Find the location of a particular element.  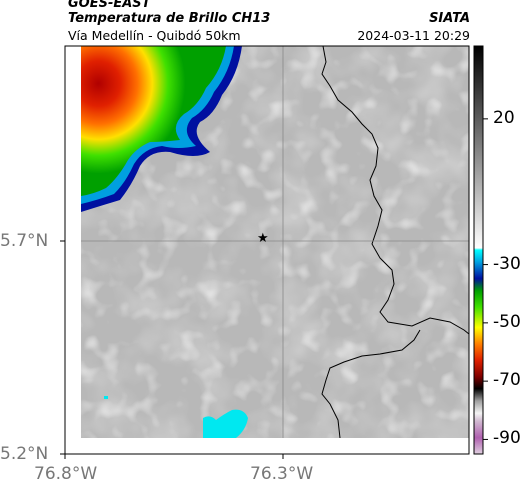

plot-left-margin is located at coordinates (73, 250).